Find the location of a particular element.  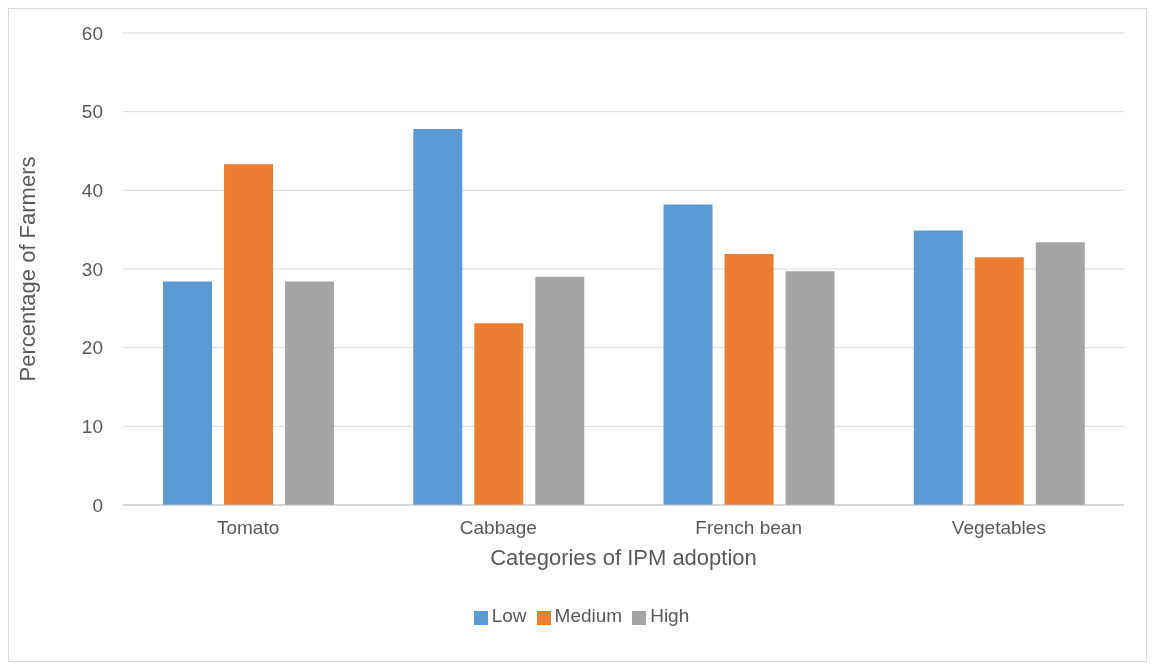

y-tick-label: 0 is located at coordinates (97, 505).